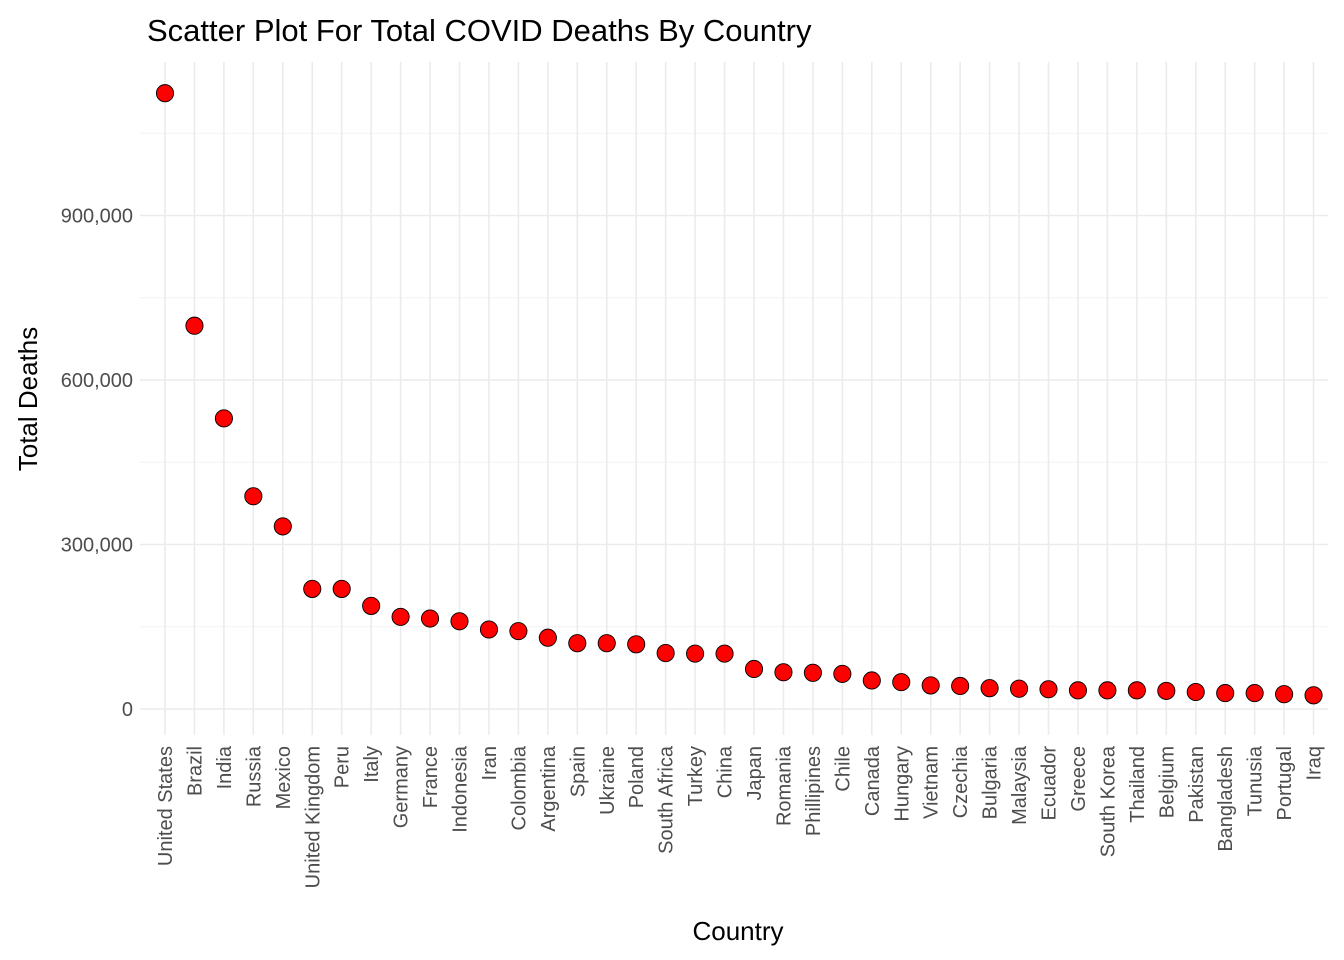 This screenshot has height=960, width=1344. I want to click on y-tick-label: 0, so click(127, 710).